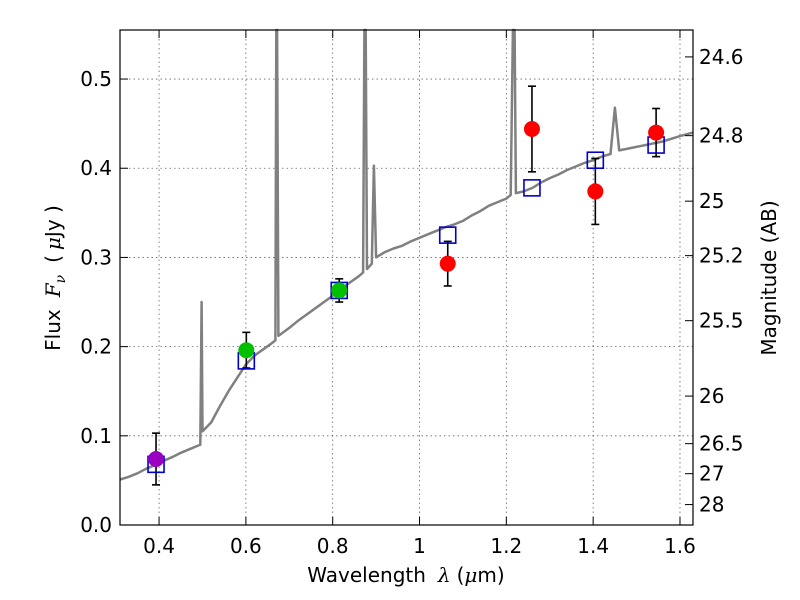 This screenshot has height=600, width=800. I want to click on y-tick-label: 0.3, so click(96, 257).